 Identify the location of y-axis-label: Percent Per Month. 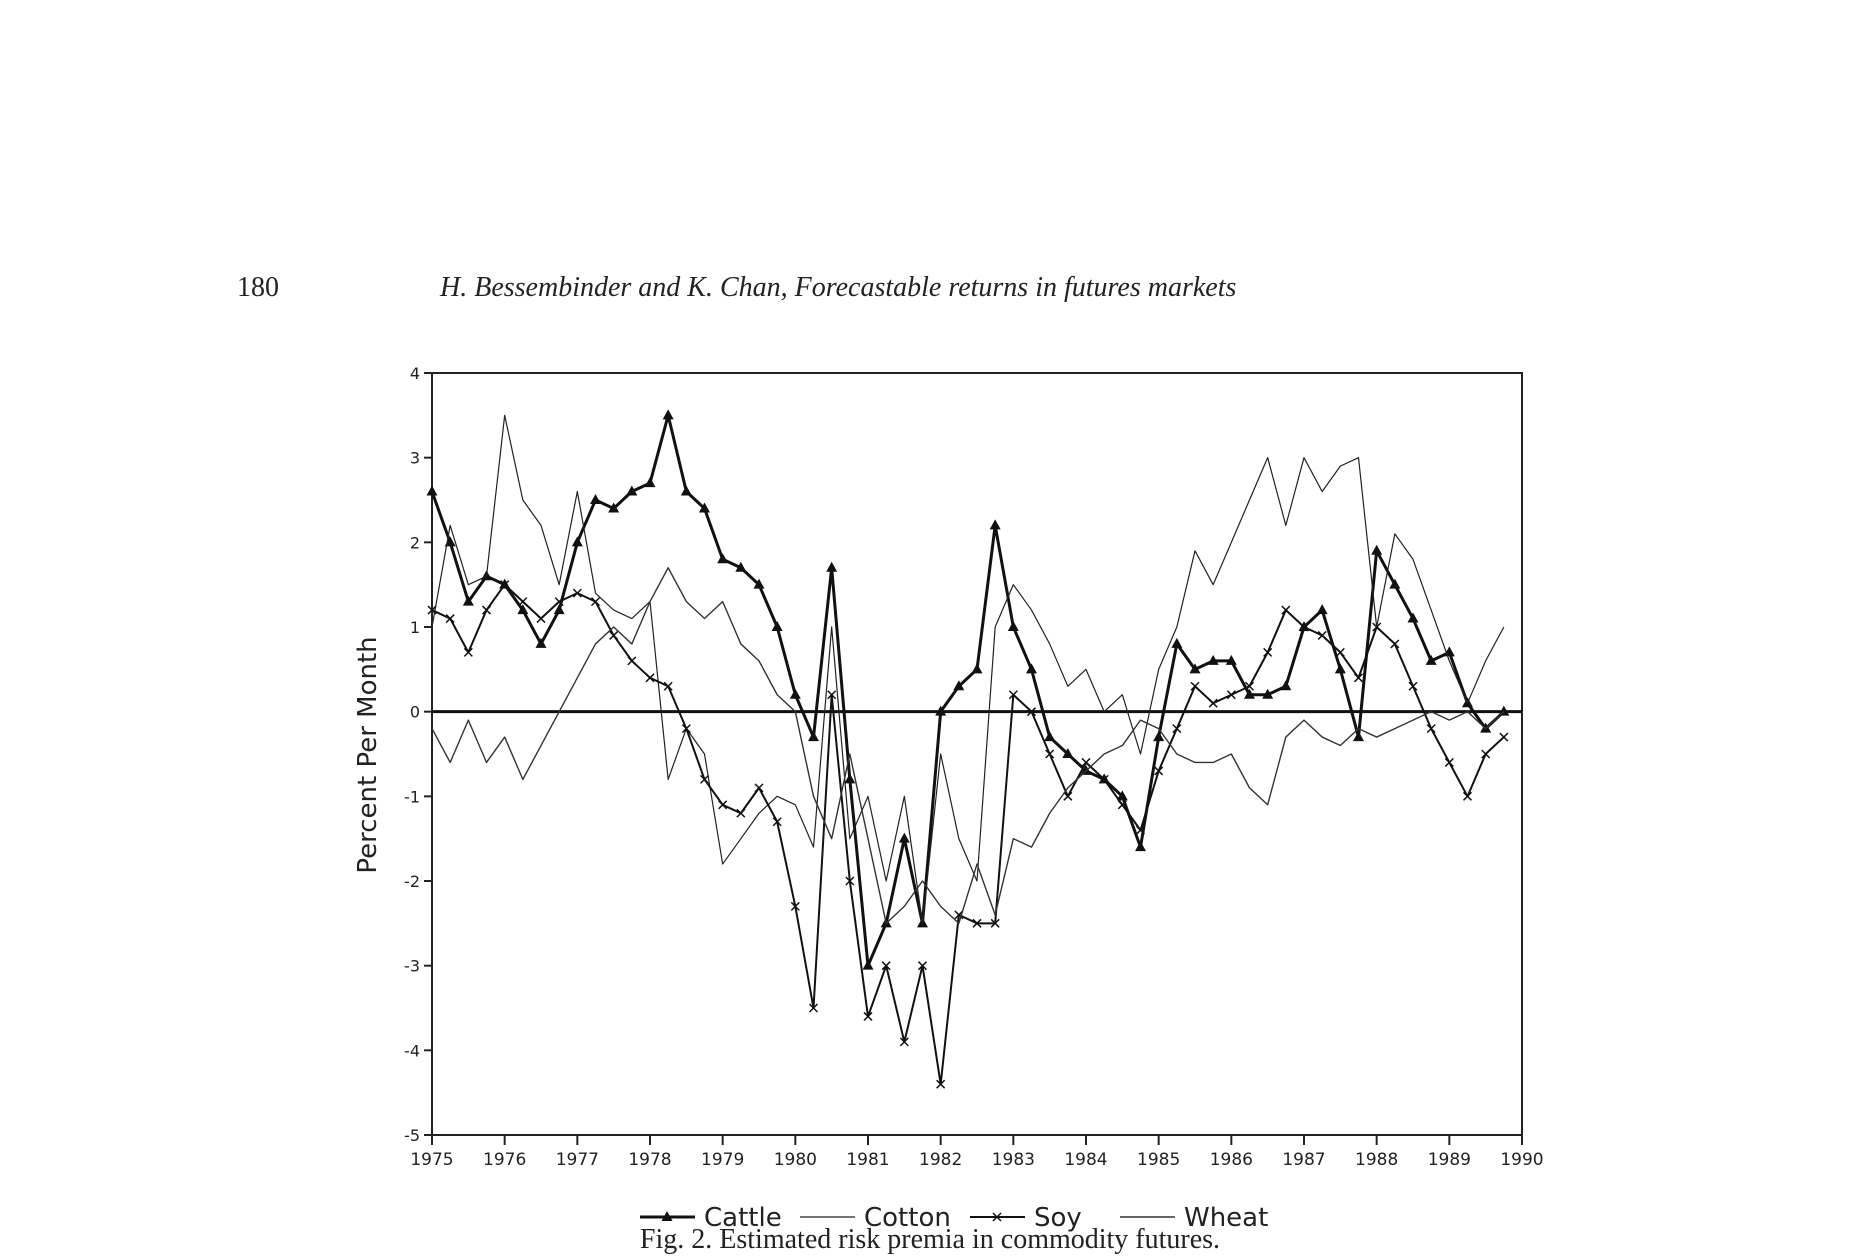
(368, 754).